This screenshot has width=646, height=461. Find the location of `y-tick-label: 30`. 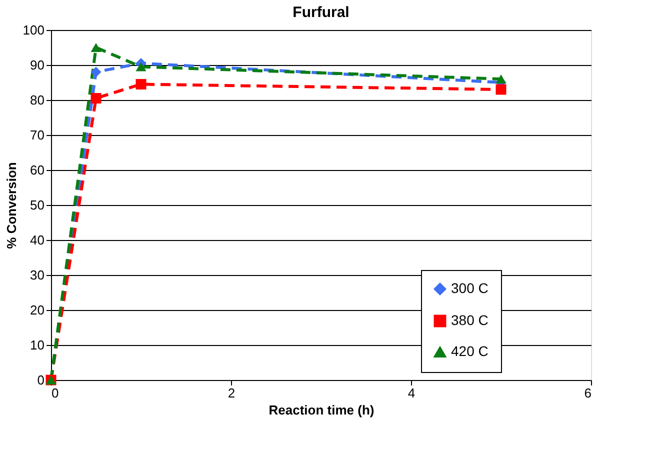

y-tick-label: 30 is located at coordinates (37, 275).